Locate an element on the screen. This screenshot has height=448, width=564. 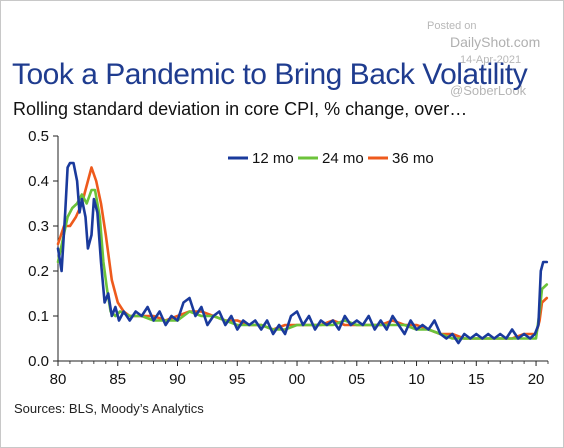
watermark-posted-label: Posted on is located at coordinates (452, 26).